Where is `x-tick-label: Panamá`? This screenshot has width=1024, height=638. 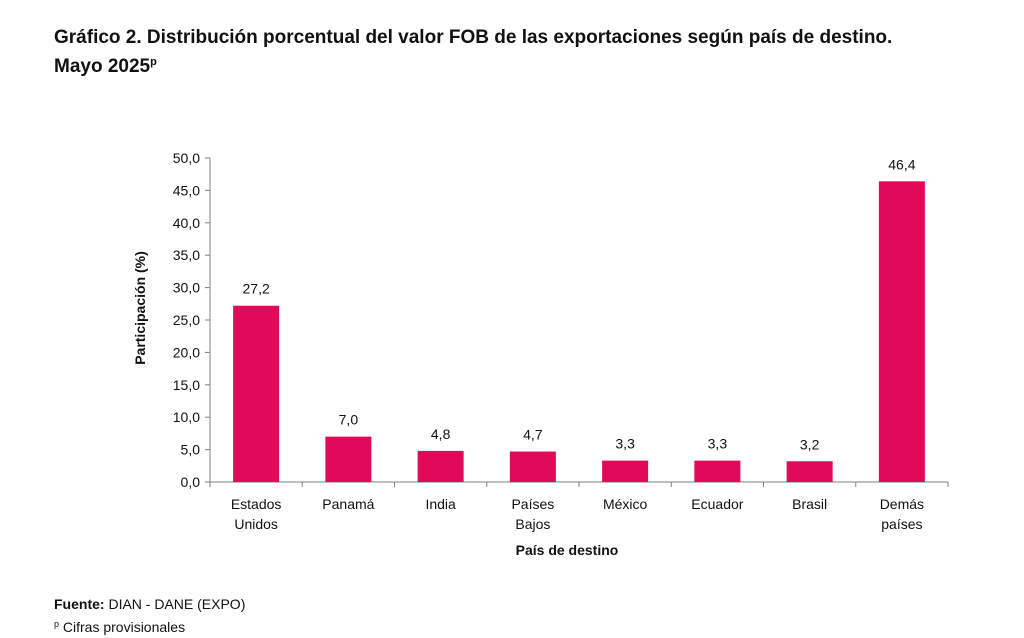
x-tick-label: Panamá is located at coordinates (348, 504).